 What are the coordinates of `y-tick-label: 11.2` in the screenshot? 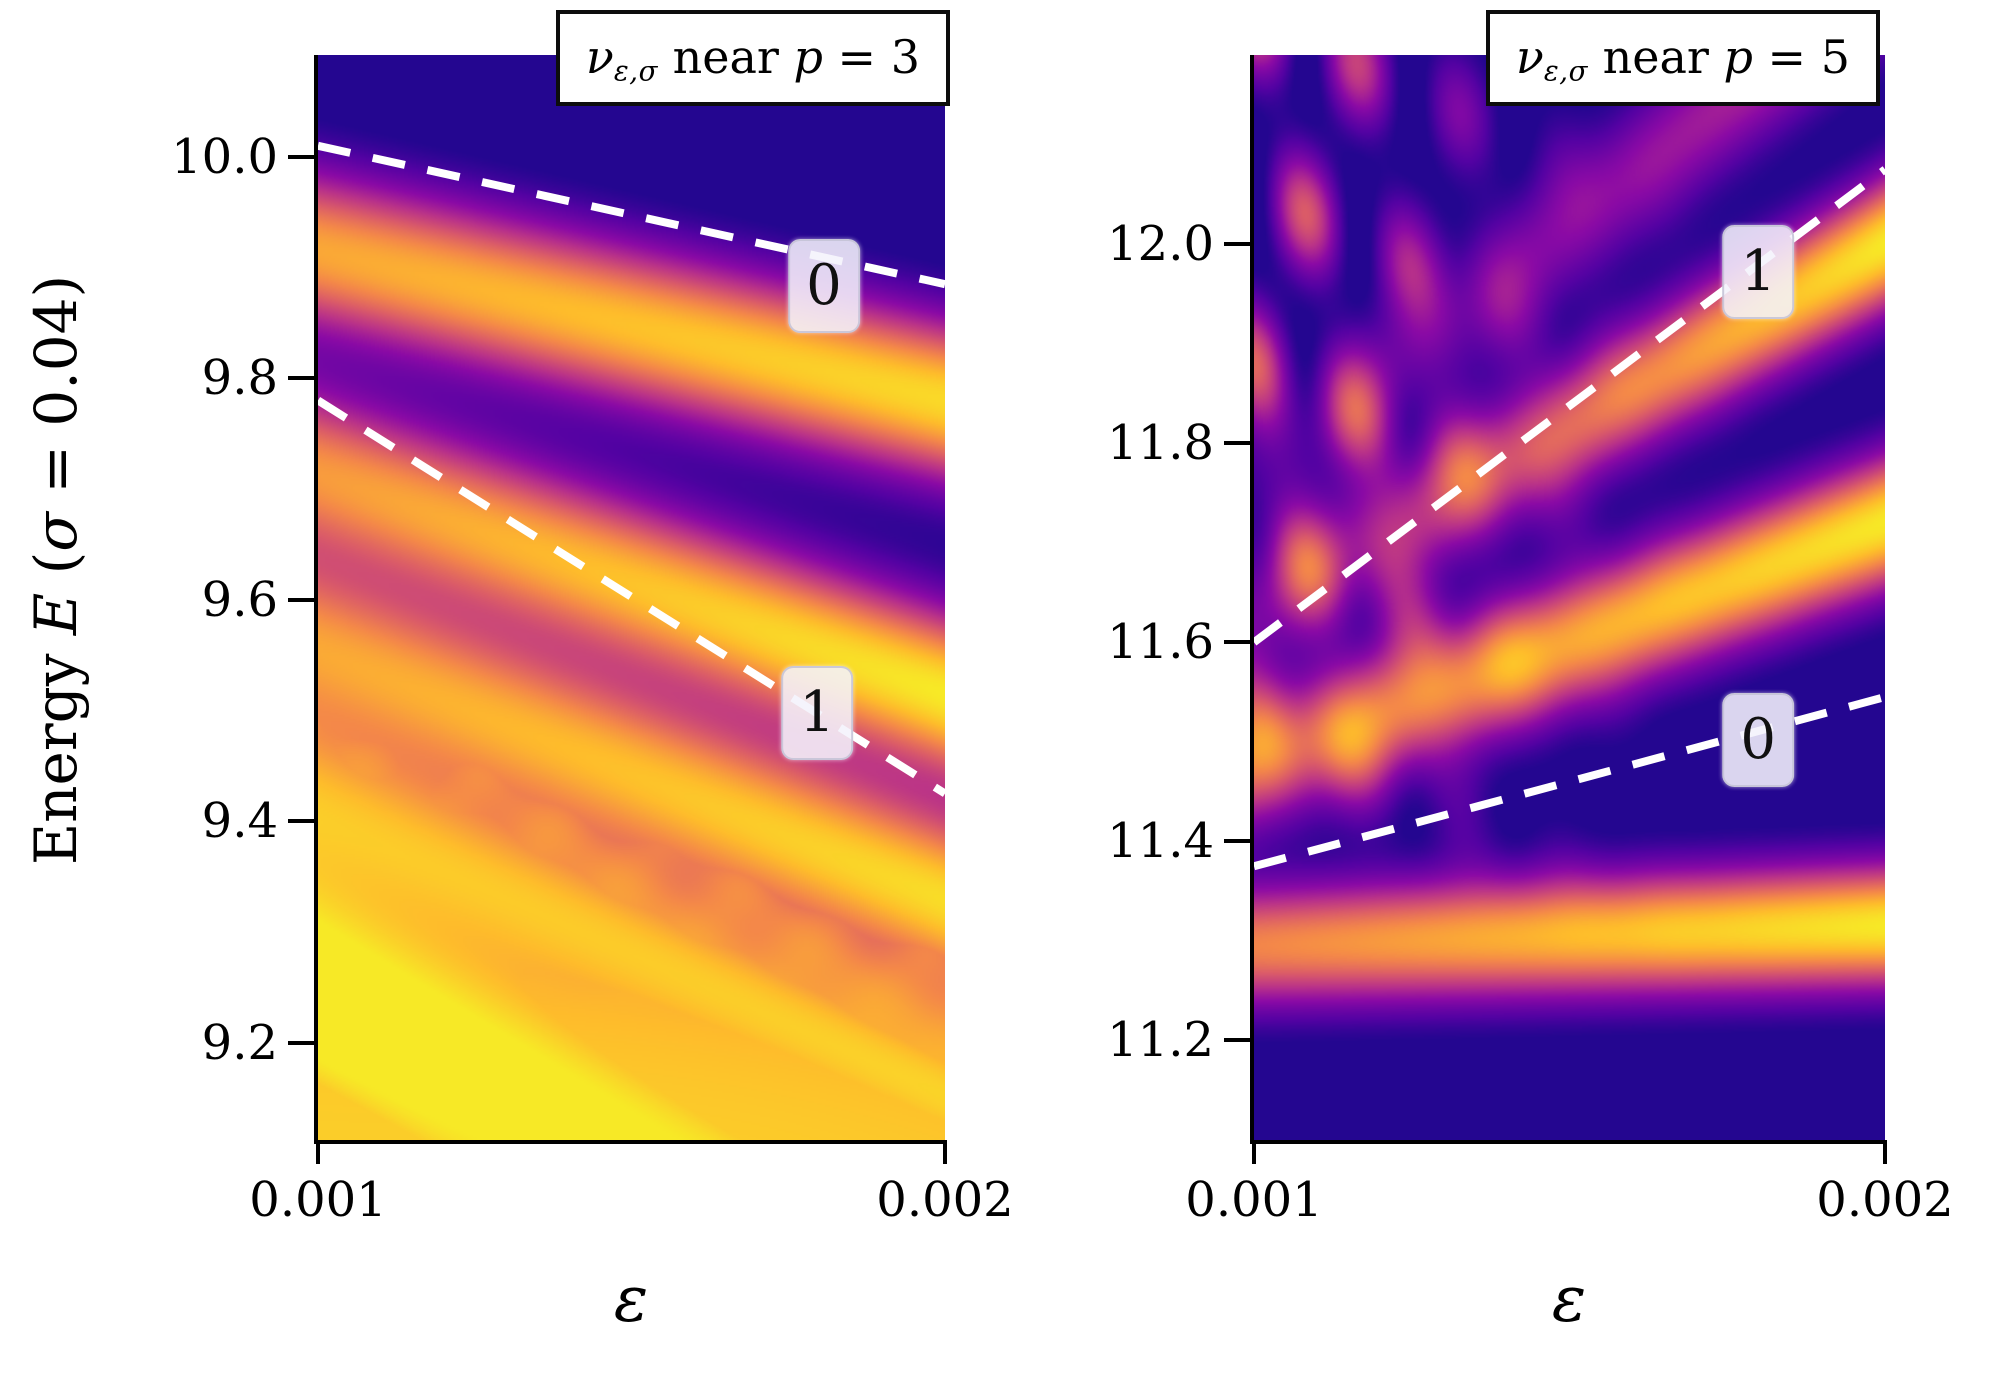 It's located at (1160, 1040).